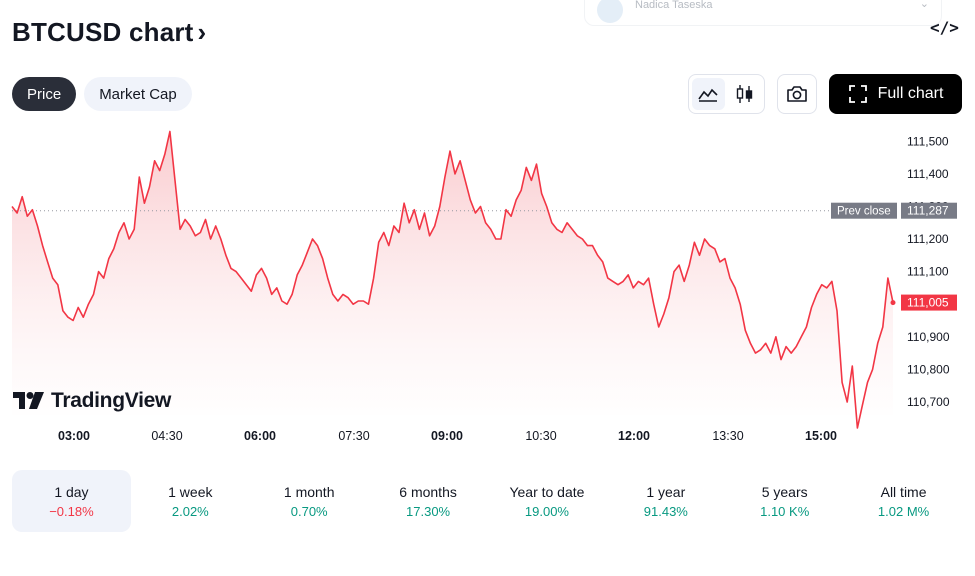 Image resolution: width=975 pixels, height=576 pixels. I want to click on candles-chart-button, so click(745, 94).